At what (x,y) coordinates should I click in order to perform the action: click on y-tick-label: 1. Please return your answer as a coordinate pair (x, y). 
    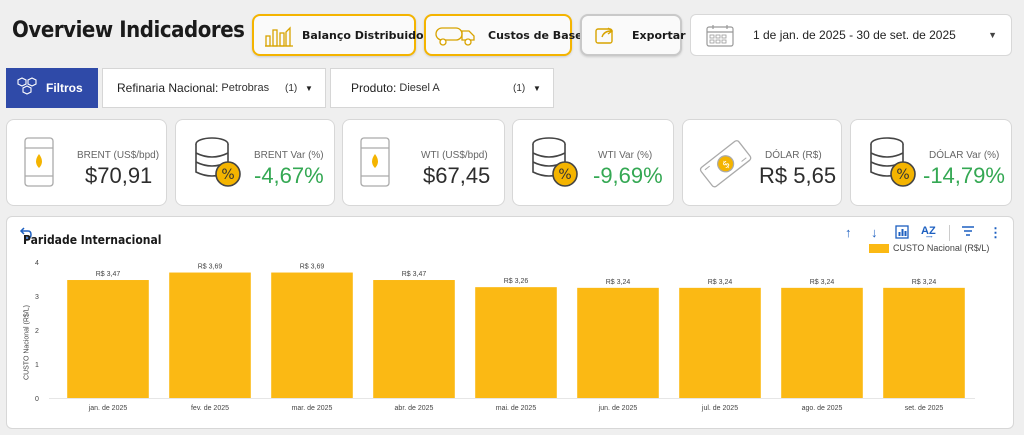
    Looking at the image, I should click on (37, 365).